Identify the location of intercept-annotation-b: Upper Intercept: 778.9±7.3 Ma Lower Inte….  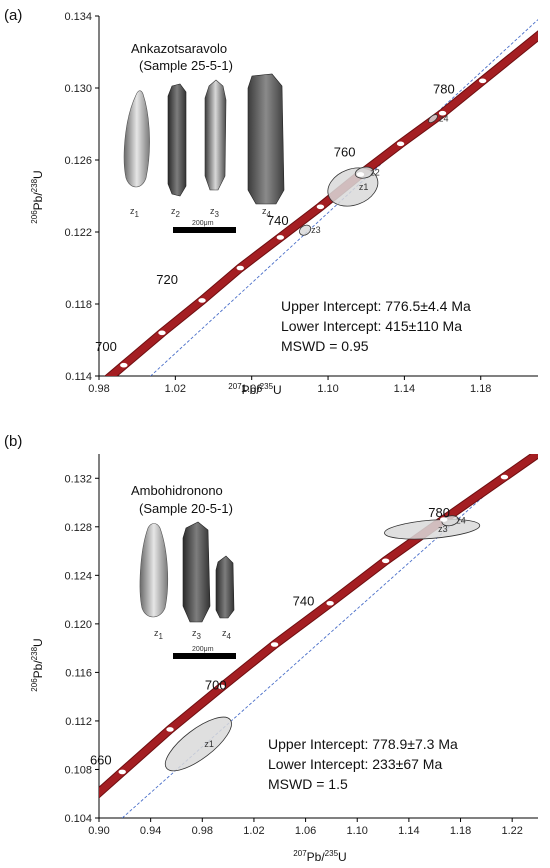
(363, 764).